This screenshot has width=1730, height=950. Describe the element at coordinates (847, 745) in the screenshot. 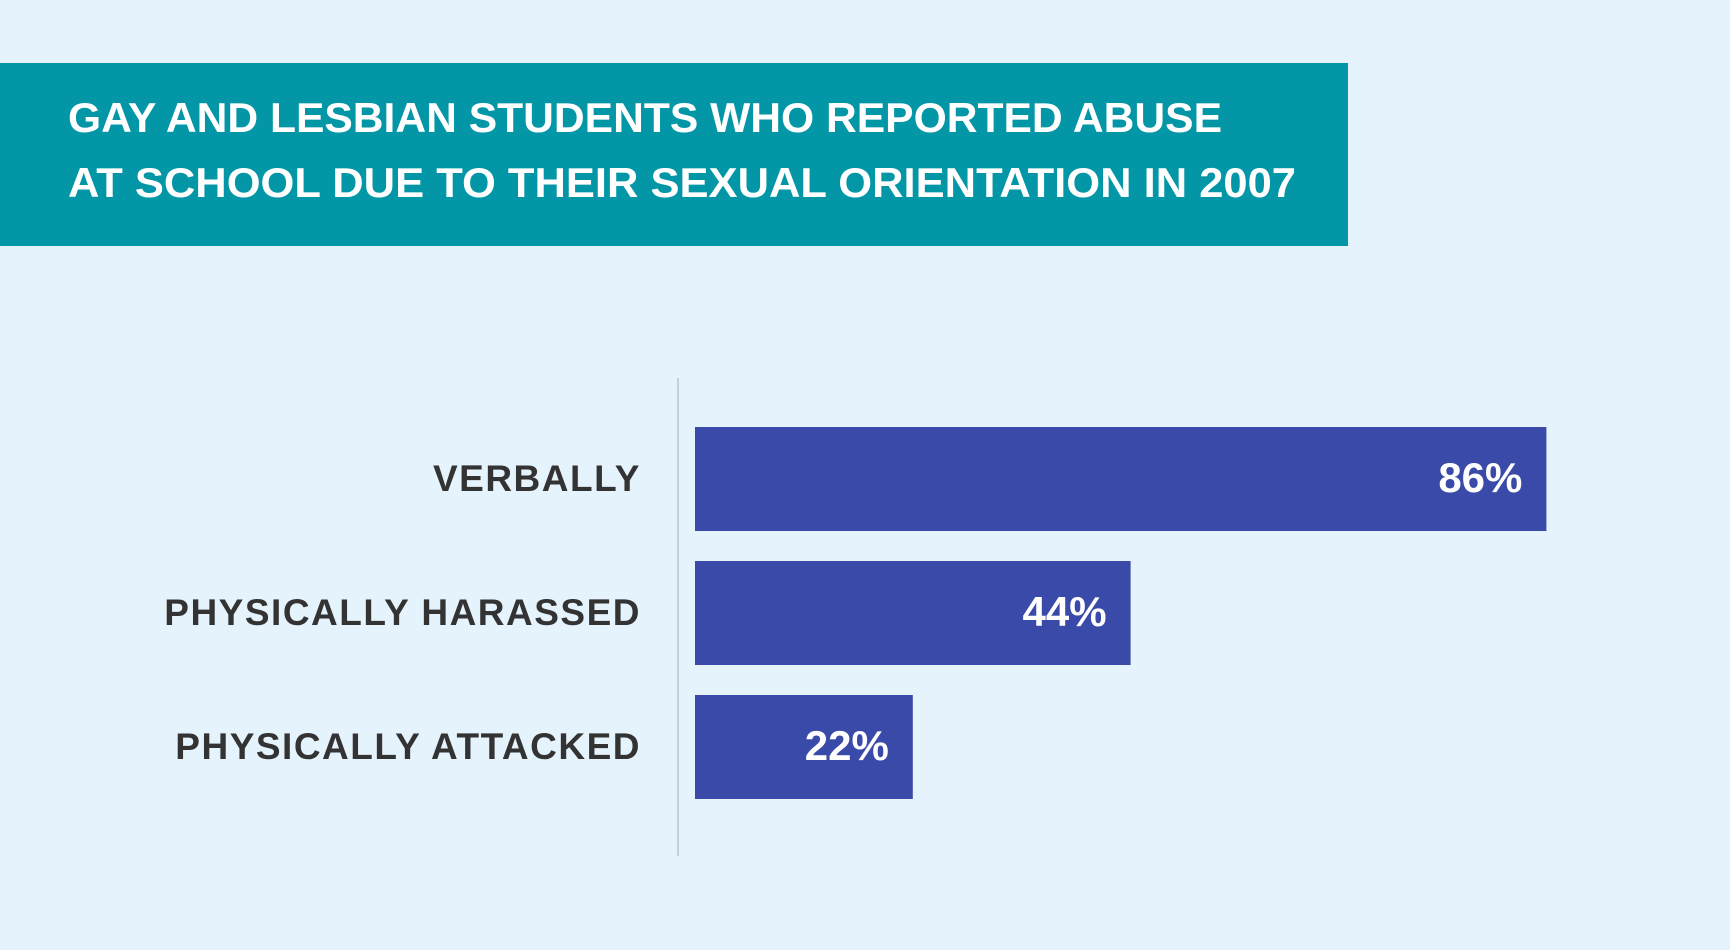

I see `value-label: 22%` at that location.